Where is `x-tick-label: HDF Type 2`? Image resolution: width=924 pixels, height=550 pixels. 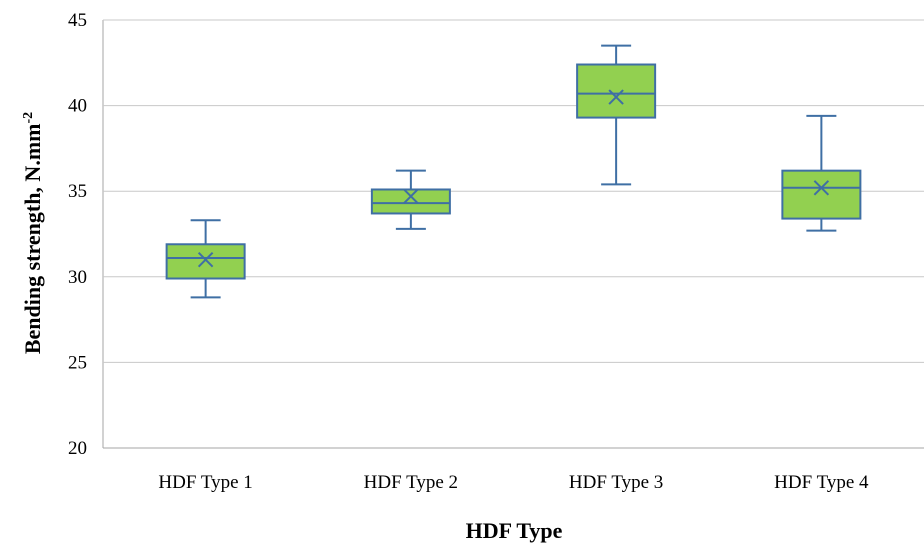 x-tick-label: HDF Type 2 is located at coordinates (411, 482).